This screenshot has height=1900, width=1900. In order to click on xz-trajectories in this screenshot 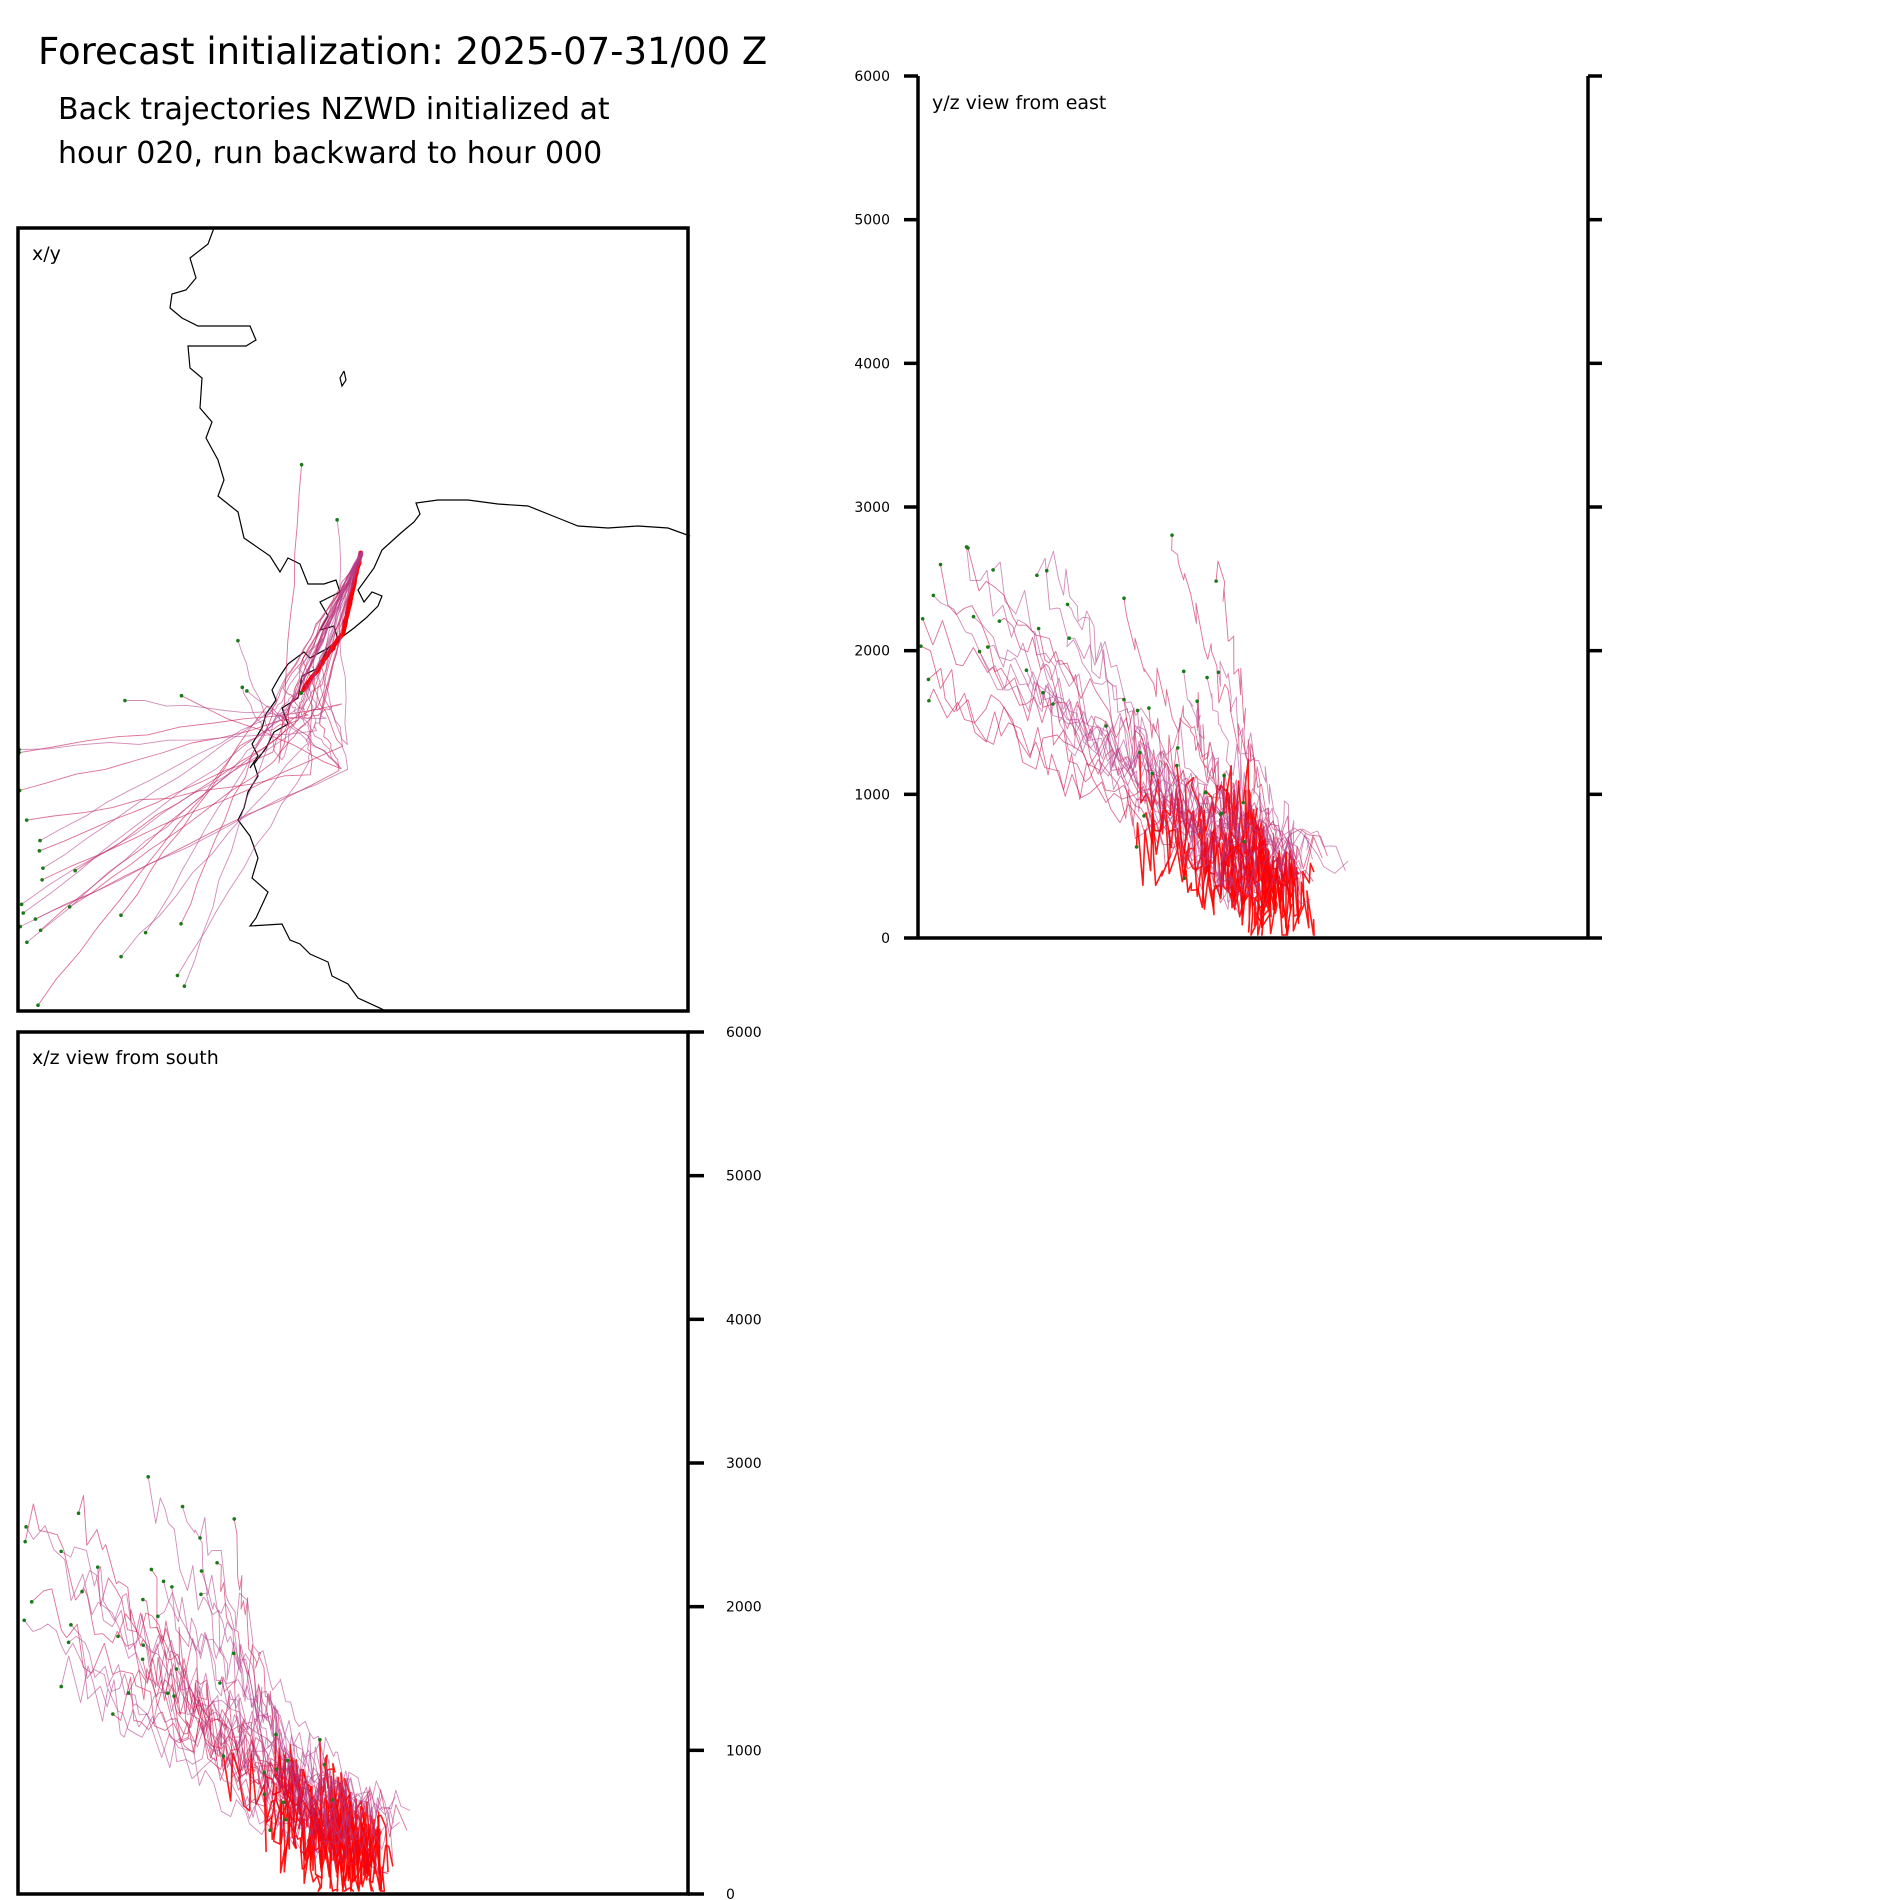, I will do `click(217, 1684)`.